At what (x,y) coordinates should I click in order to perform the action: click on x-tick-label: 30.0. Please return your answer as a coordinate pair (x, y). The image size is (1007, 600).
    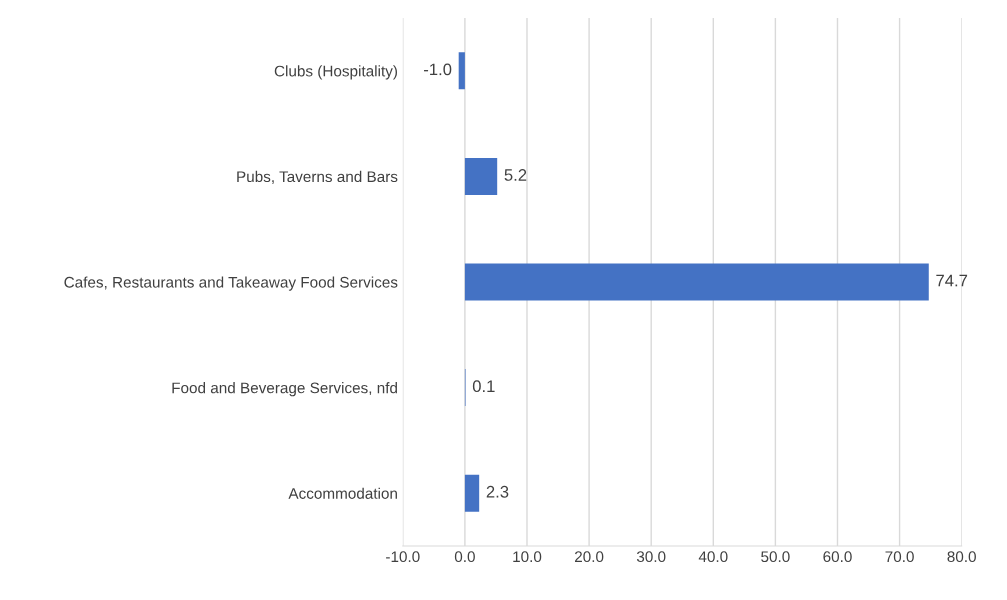
    Looking at the image, I should click on (651, 557).